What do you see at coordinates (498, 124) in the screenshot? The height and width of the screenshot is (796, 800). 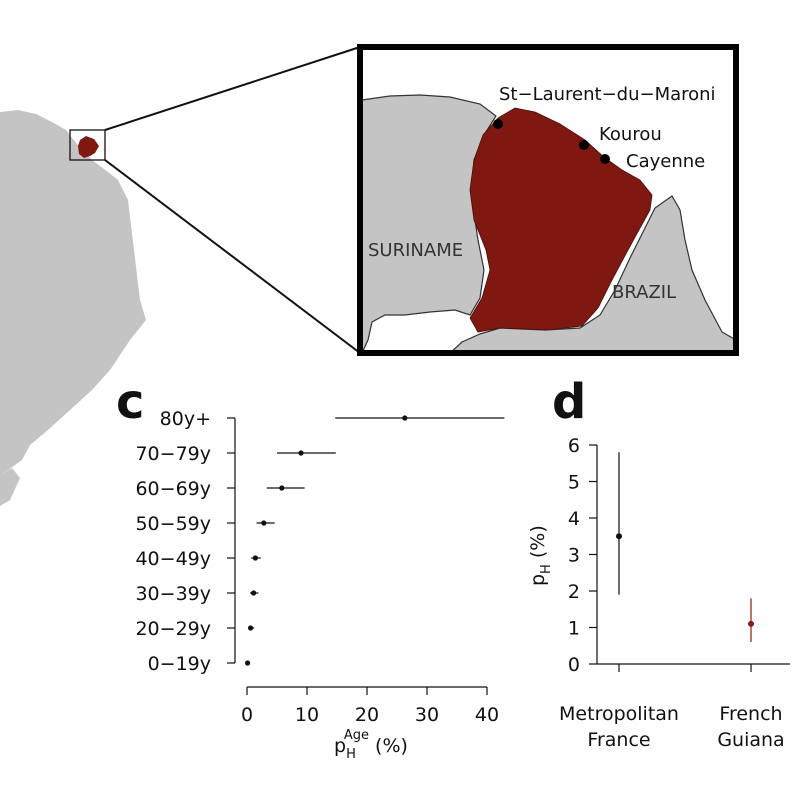 I see `city-dot-st-laurent` at bounding box center [498, 124].